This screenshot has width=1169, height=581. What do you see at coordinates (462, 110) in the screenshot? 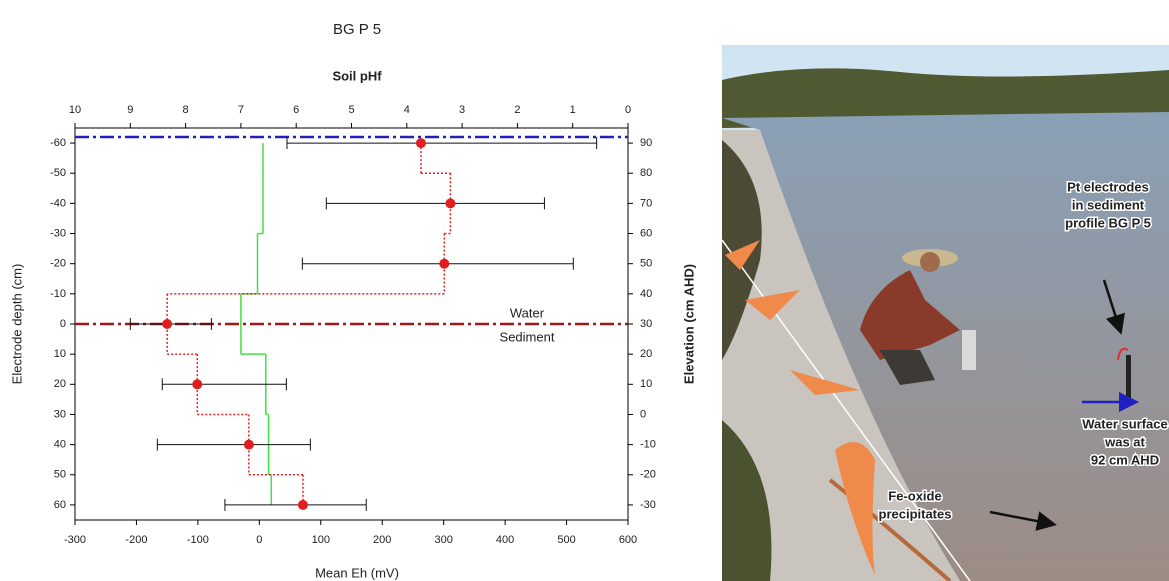
I see `x2-tick-label: 3` at bounding box center [462, 110].